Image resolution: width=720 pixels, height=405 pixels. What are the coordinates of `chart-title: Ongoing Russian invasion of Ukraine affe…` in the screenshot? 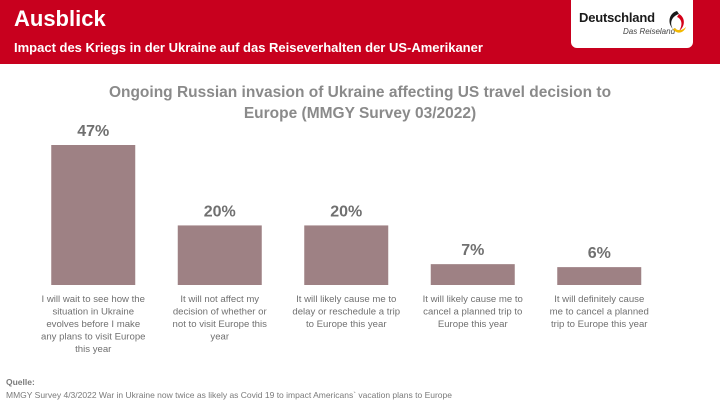 It's located at (360, 103).